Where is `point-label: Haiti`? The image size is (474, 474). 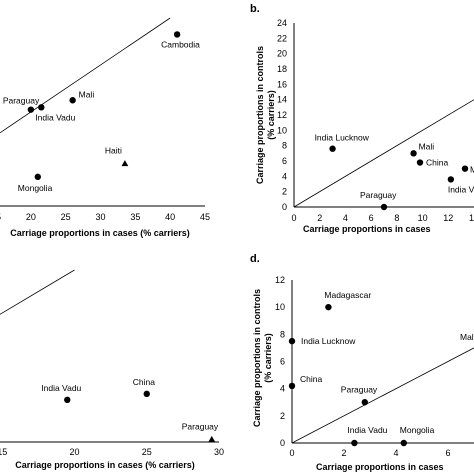
point-label: Haiti is located at coordinates (113, 151).